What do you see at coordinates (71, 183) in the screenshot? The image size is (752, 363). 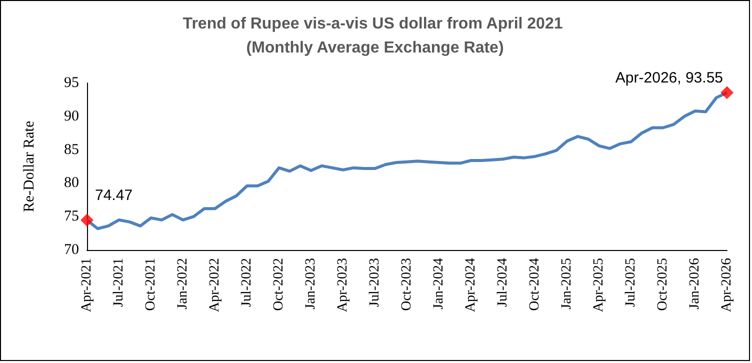 I see `y-tick-label: 80` at bounding box center [71, 183].